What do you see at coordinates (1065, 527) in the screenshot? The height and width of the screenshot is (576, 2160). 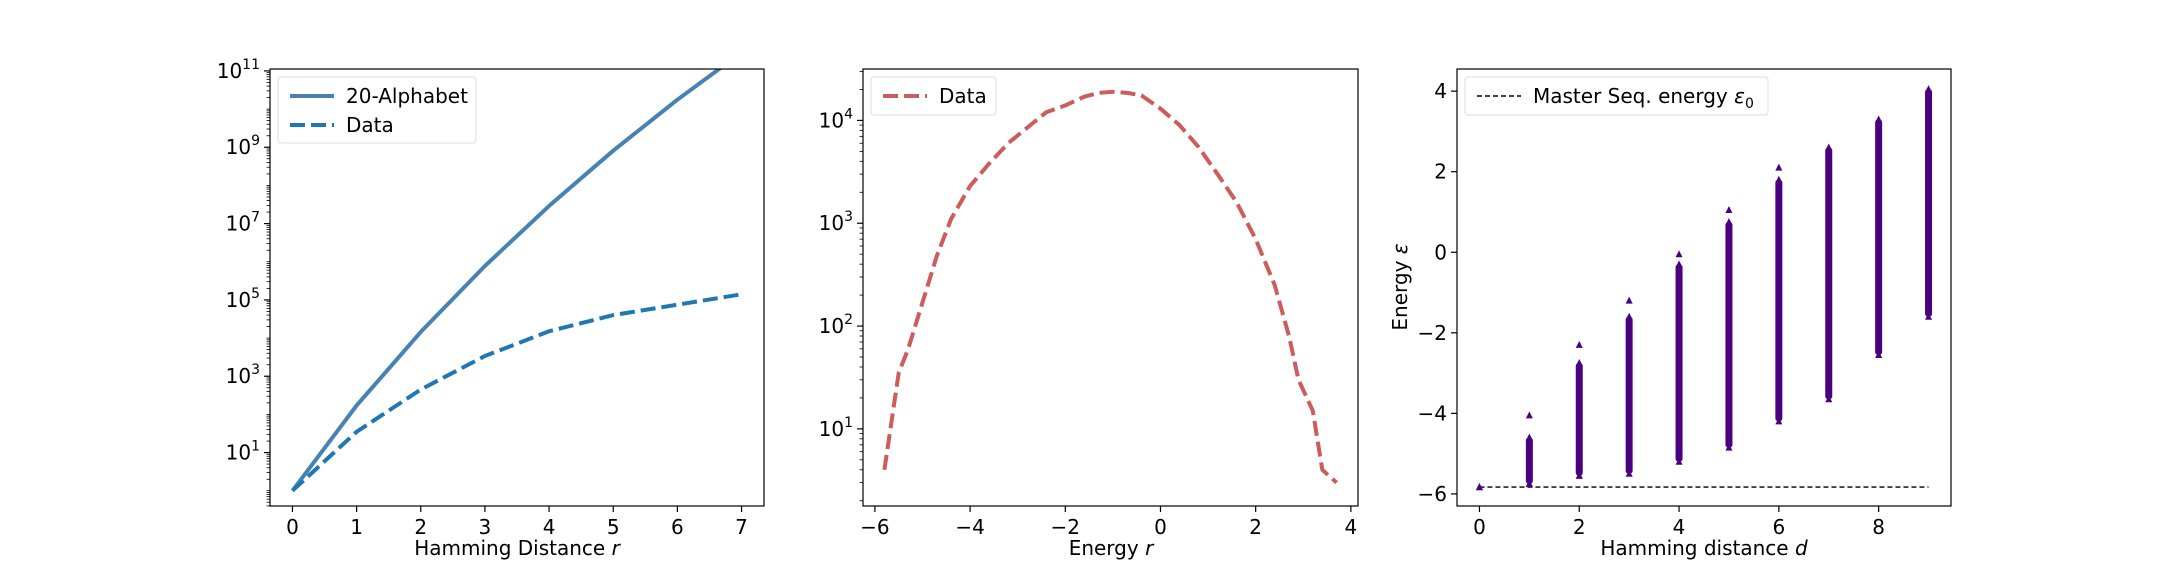 I see `x-tick-label: −2` at bounding box center [1065, 527].